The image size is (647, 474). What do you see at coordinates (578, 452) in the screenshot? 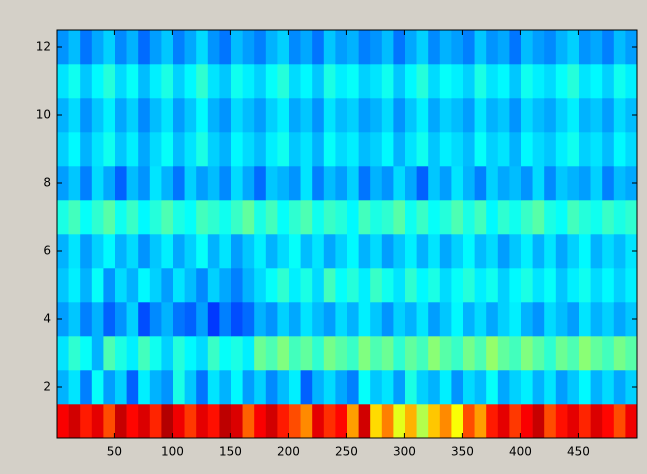
I see `x-tick-label: 450` at bounding box center [578, 452].